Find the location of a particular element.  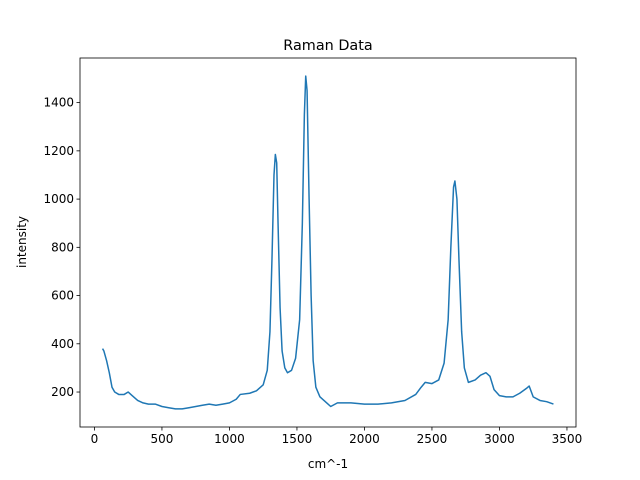

y-tick-label: 1400 is located at coordinates (58, 103).